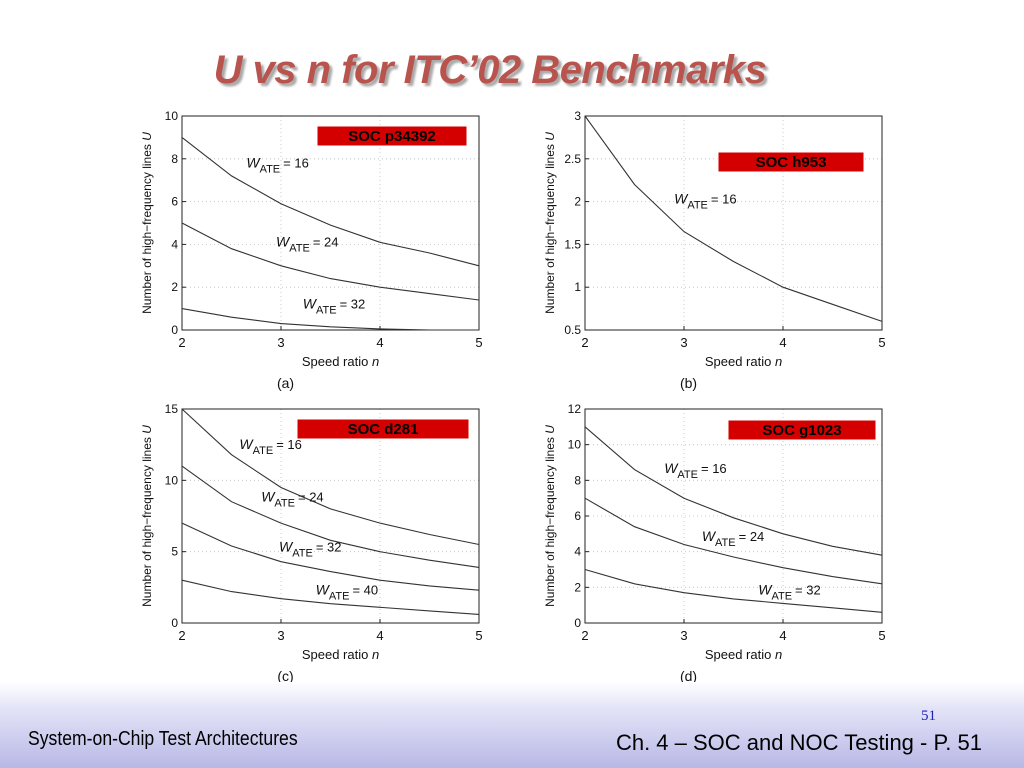  I want to click on y-tick-label-a-4: 8, so click(174, 159).